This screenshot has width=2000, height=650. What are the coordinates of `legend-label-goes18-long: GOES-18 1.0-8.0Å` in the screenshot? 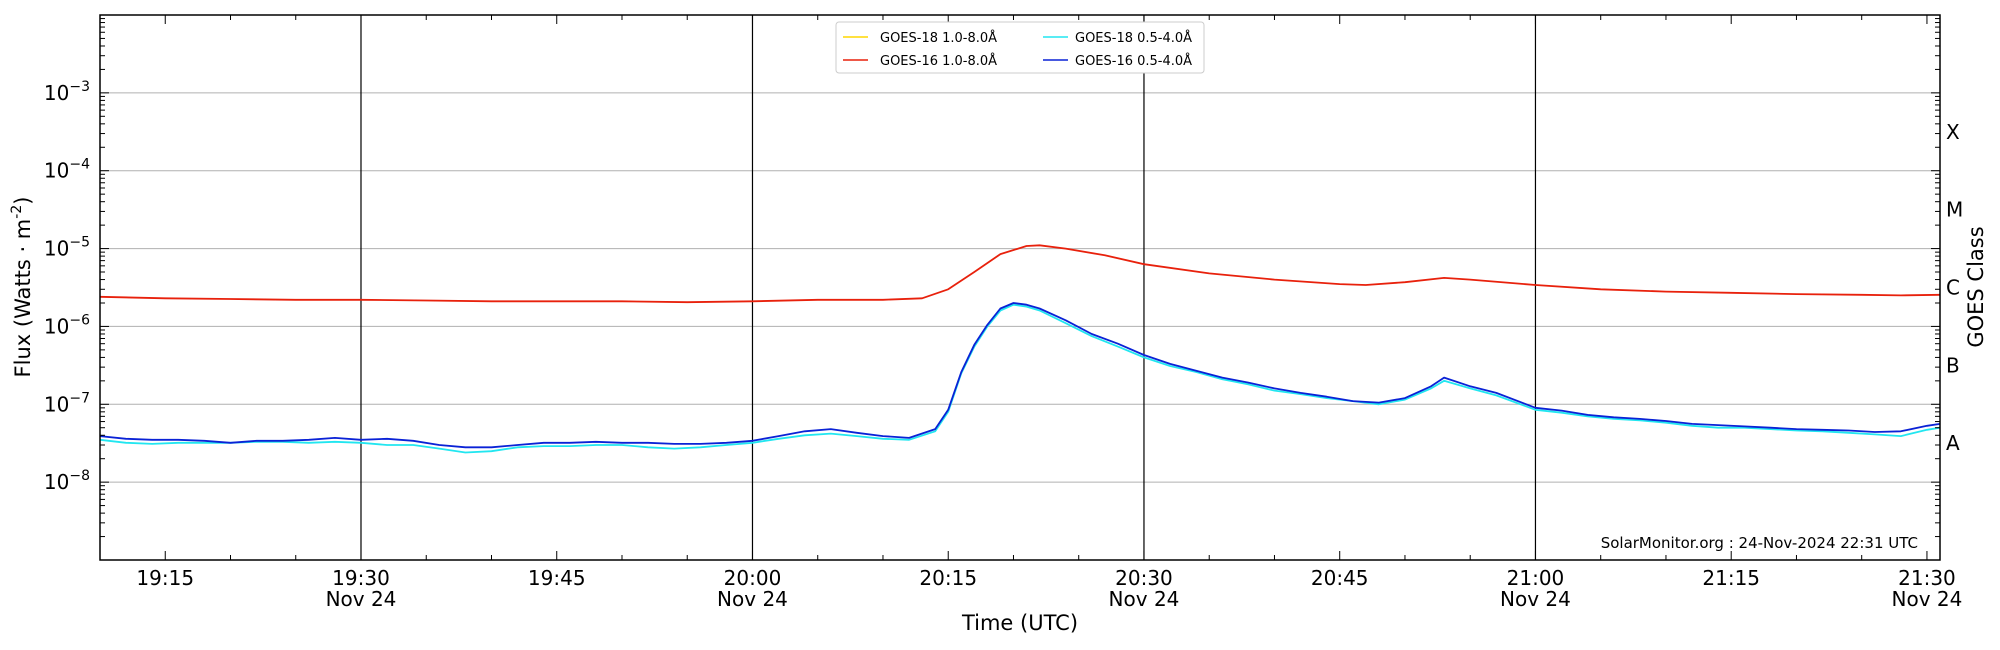 It's located at (938, 38).